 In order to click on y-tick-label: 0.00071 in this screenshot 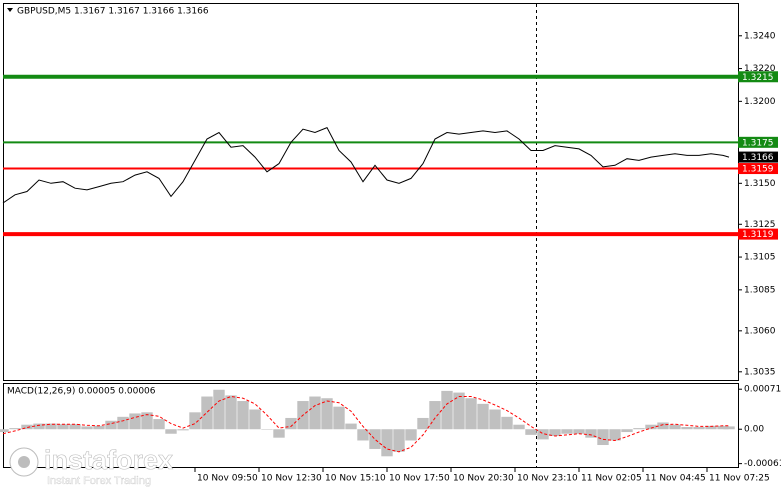, I will do `click(762, 390)`.